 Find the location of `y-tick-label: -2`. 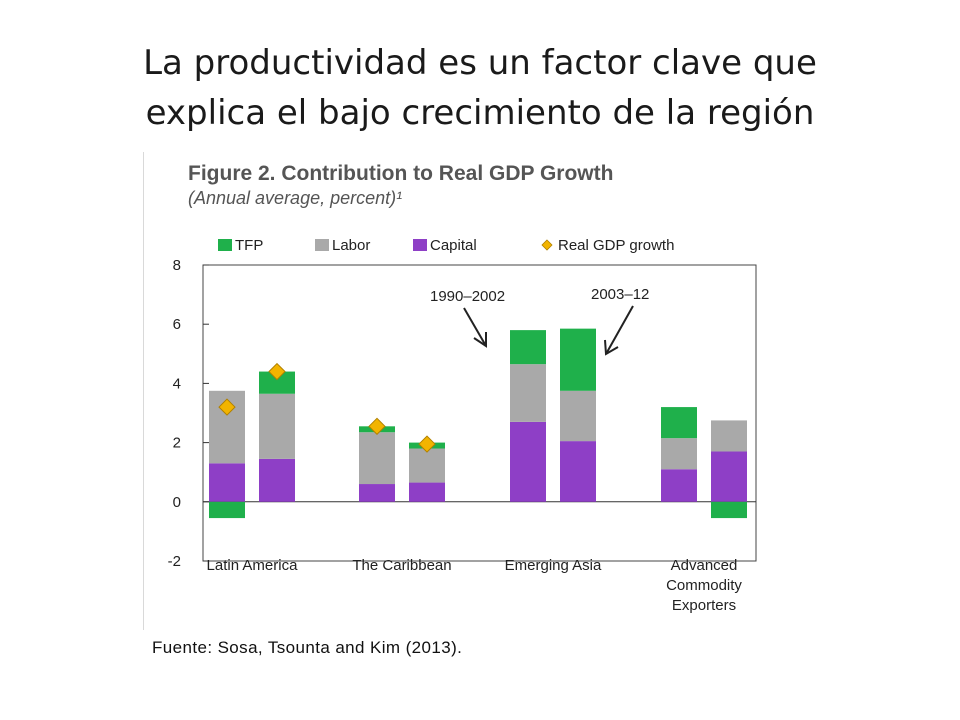

y-tick-label: -2 is located at coordinates (174, 561).